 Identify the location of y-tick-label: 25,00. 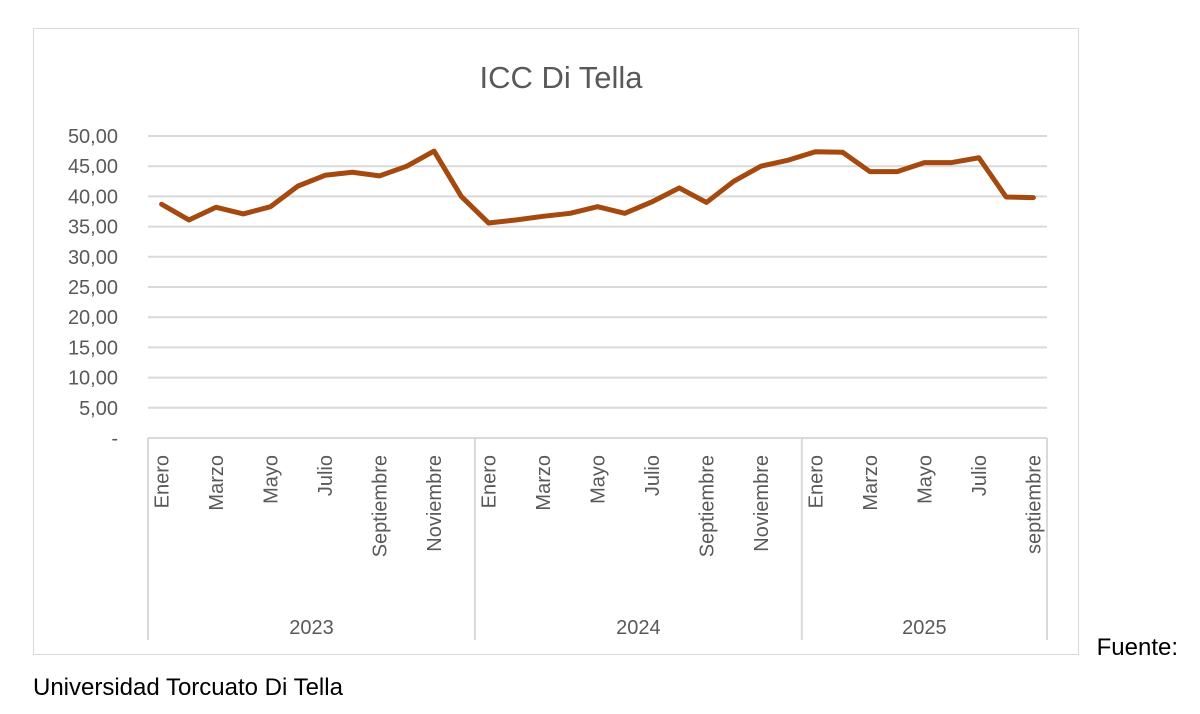
(93, 288).